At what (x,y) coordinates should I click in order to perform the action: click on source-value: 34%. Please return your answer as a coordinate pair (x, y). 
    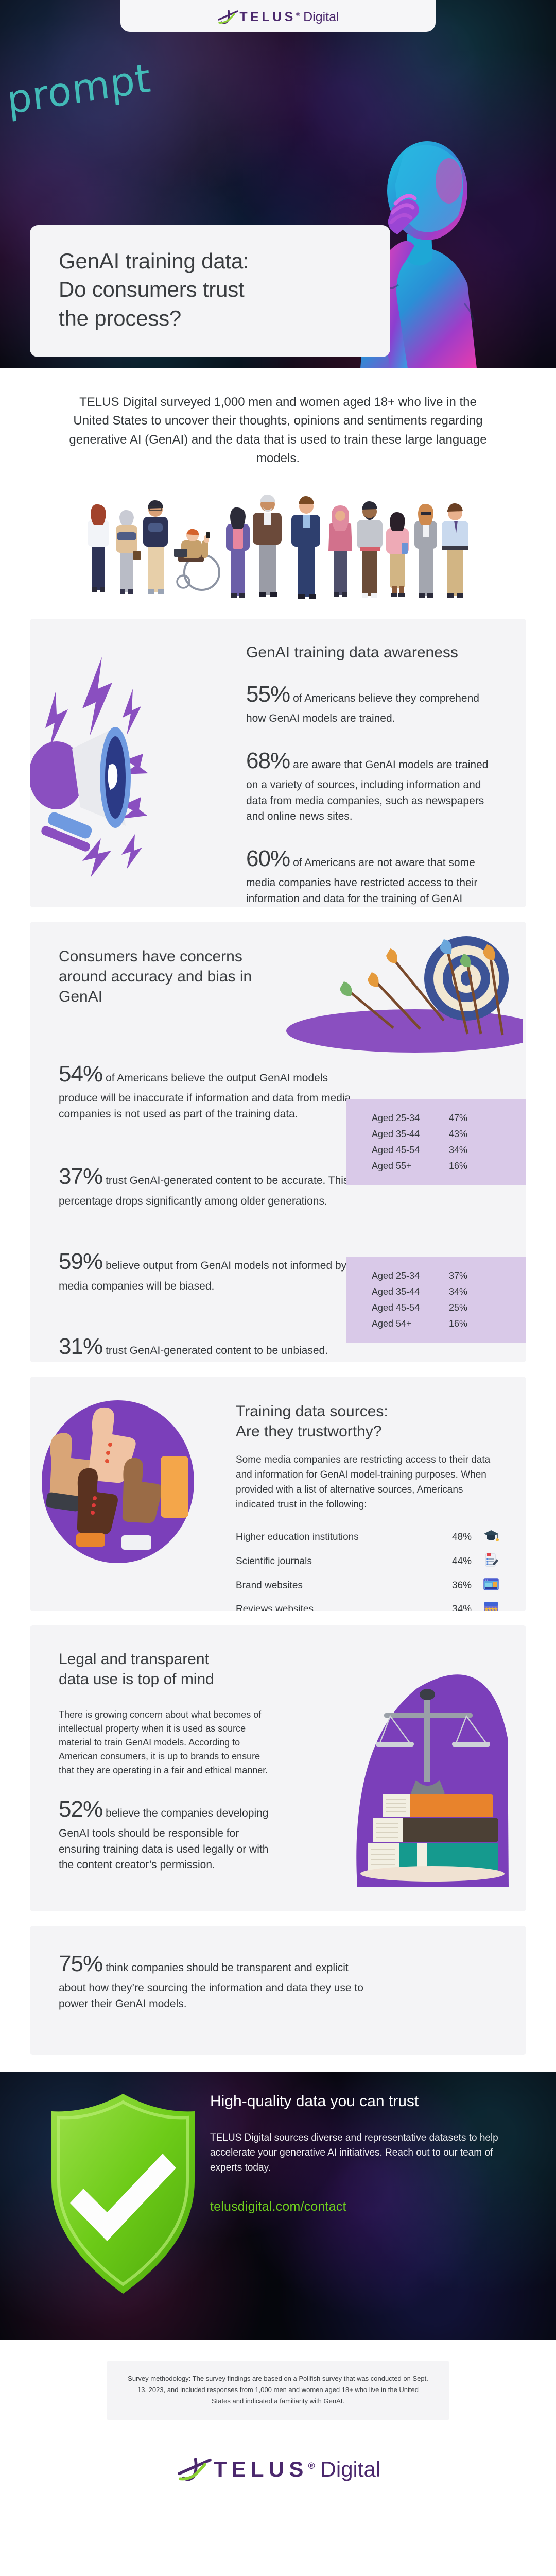
    Looking at the image, I should click on (461, 1607).